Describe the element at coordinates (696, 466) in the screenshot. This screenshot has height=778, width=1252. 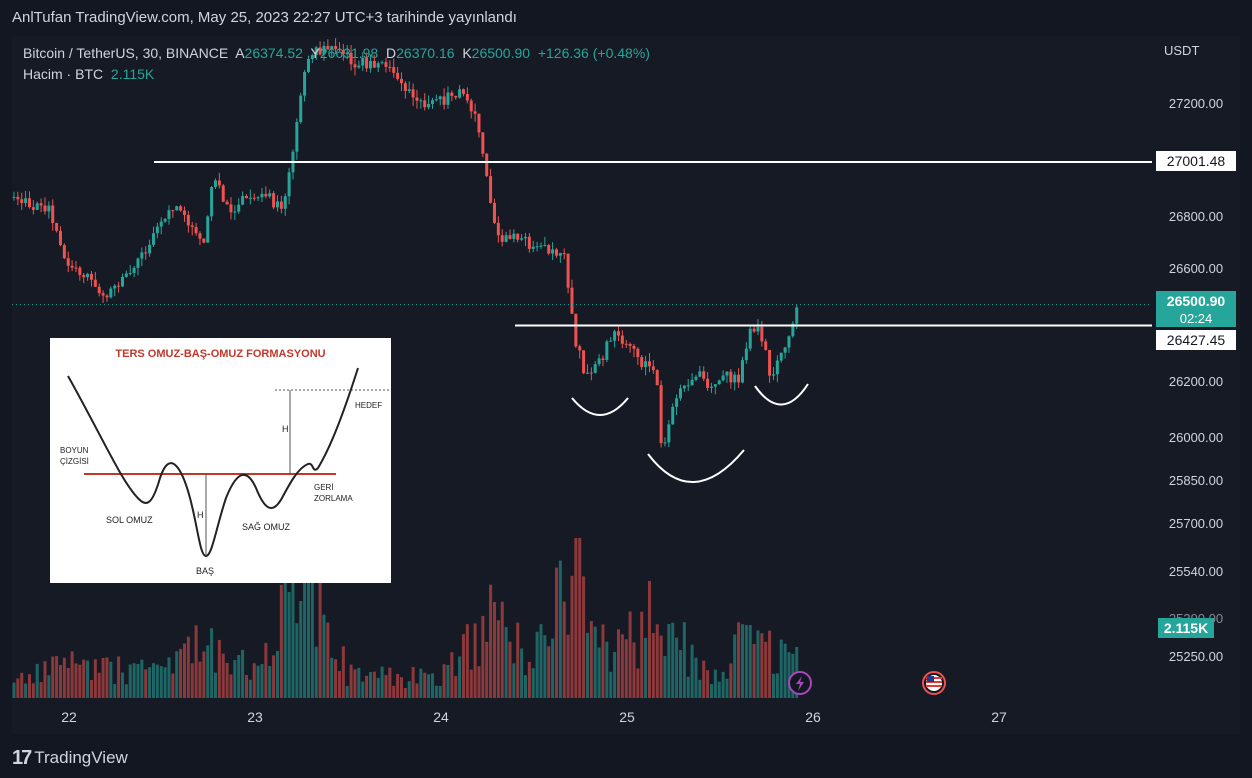
I see `head-arc` at that location.